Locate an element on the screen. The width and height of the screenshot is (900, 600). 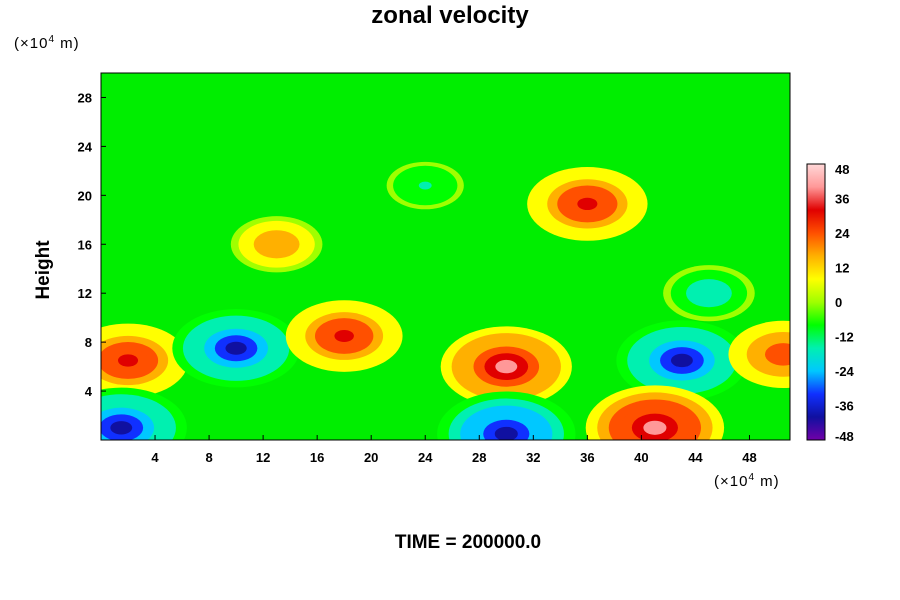
y-tick-label: 24 is located at coordinates (85, 146).